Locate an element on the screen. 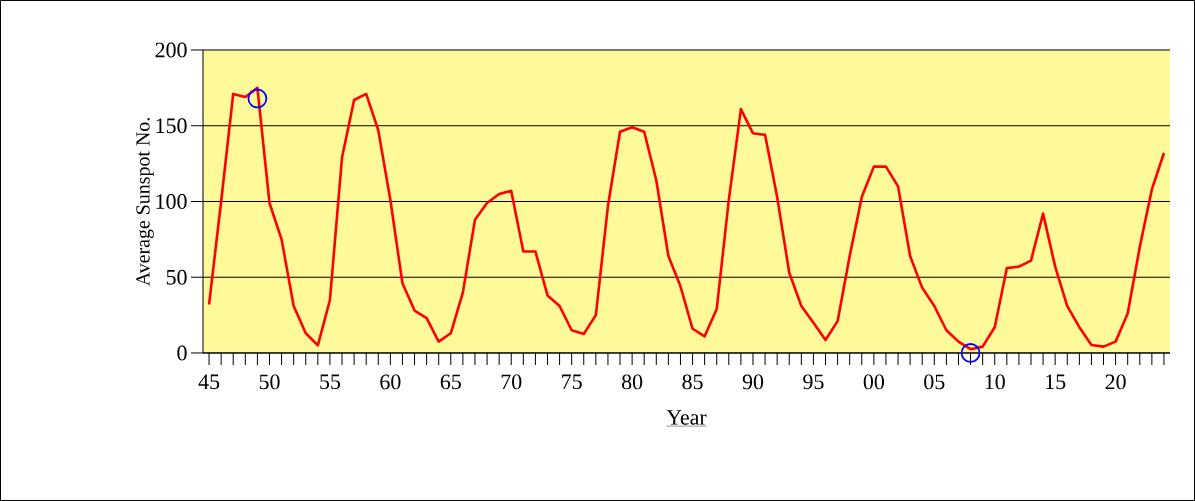 The width and height of the screenshot is (1195, 501). x-tick-label: 80 is located at coordinates (632, 382).